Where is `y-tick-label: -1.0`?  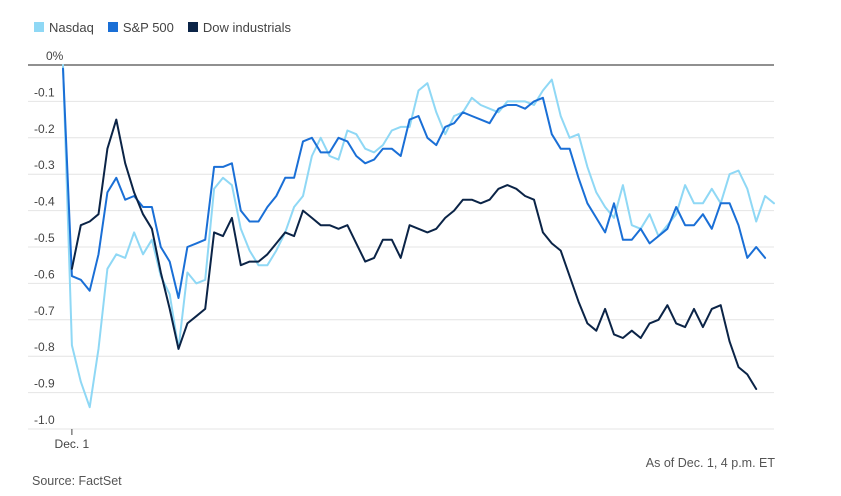
y-tick-label: -1.0 is located at coordinates (44, 420).